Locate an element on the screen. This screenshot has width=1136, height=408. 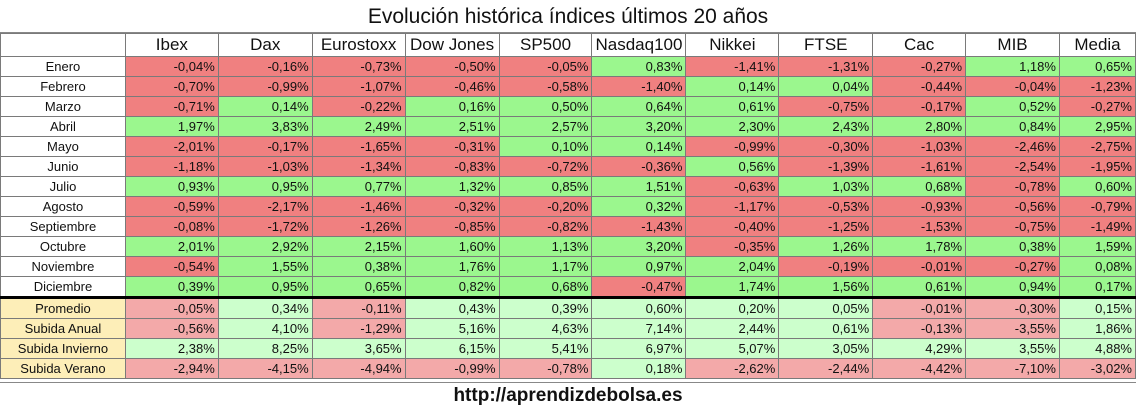
value-cell: 2,80% is located at coordinates (919, 126).